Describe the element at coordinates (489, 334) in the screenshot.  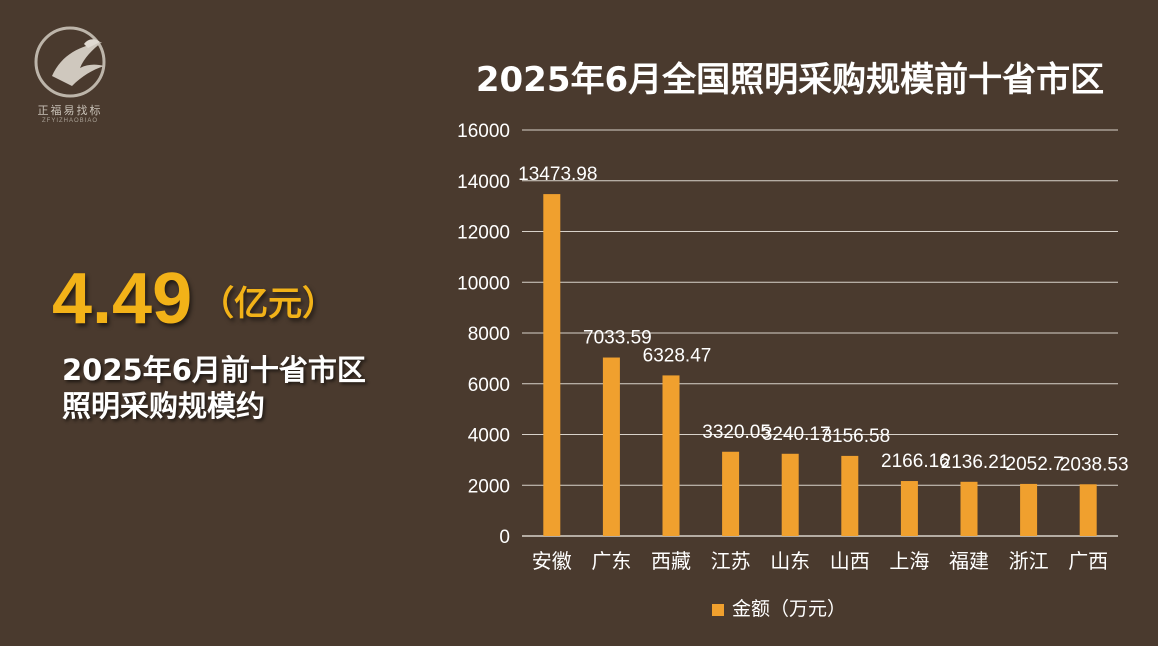
I see `y-tick-label: 8000` at that location.